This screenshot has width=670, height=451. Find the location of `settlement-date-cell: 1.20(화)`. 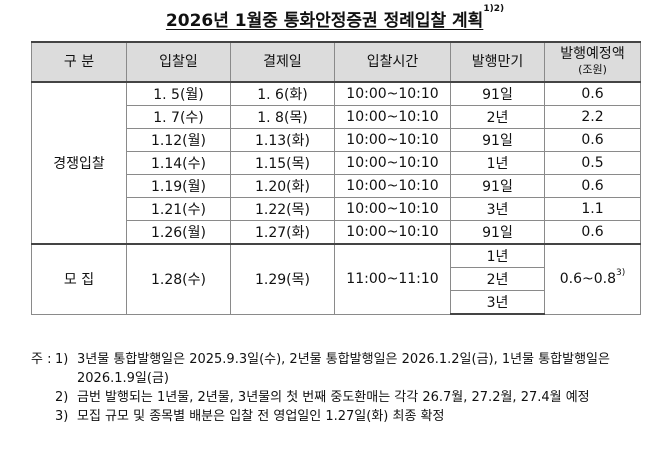

settlement-date-cell: 1.20(화) is located at coordinates (282, 186).